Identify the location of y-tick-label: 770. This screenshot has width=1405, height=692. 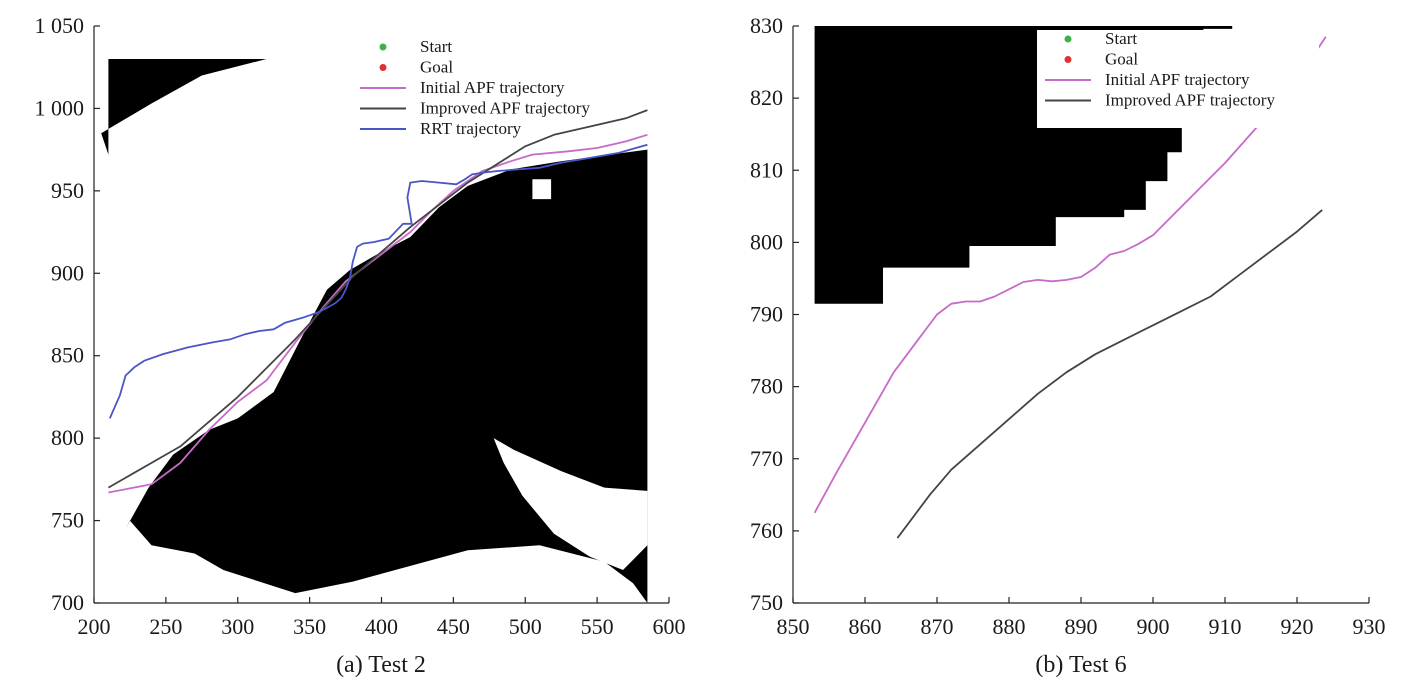
(766, 458).